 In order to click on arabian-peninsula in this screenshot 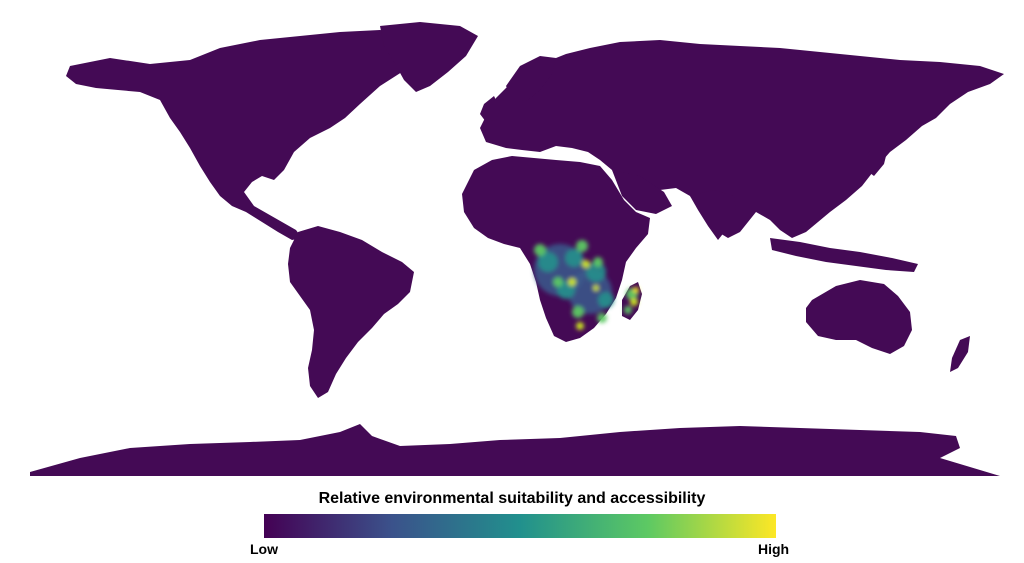, I will do `click(642, 192)`.